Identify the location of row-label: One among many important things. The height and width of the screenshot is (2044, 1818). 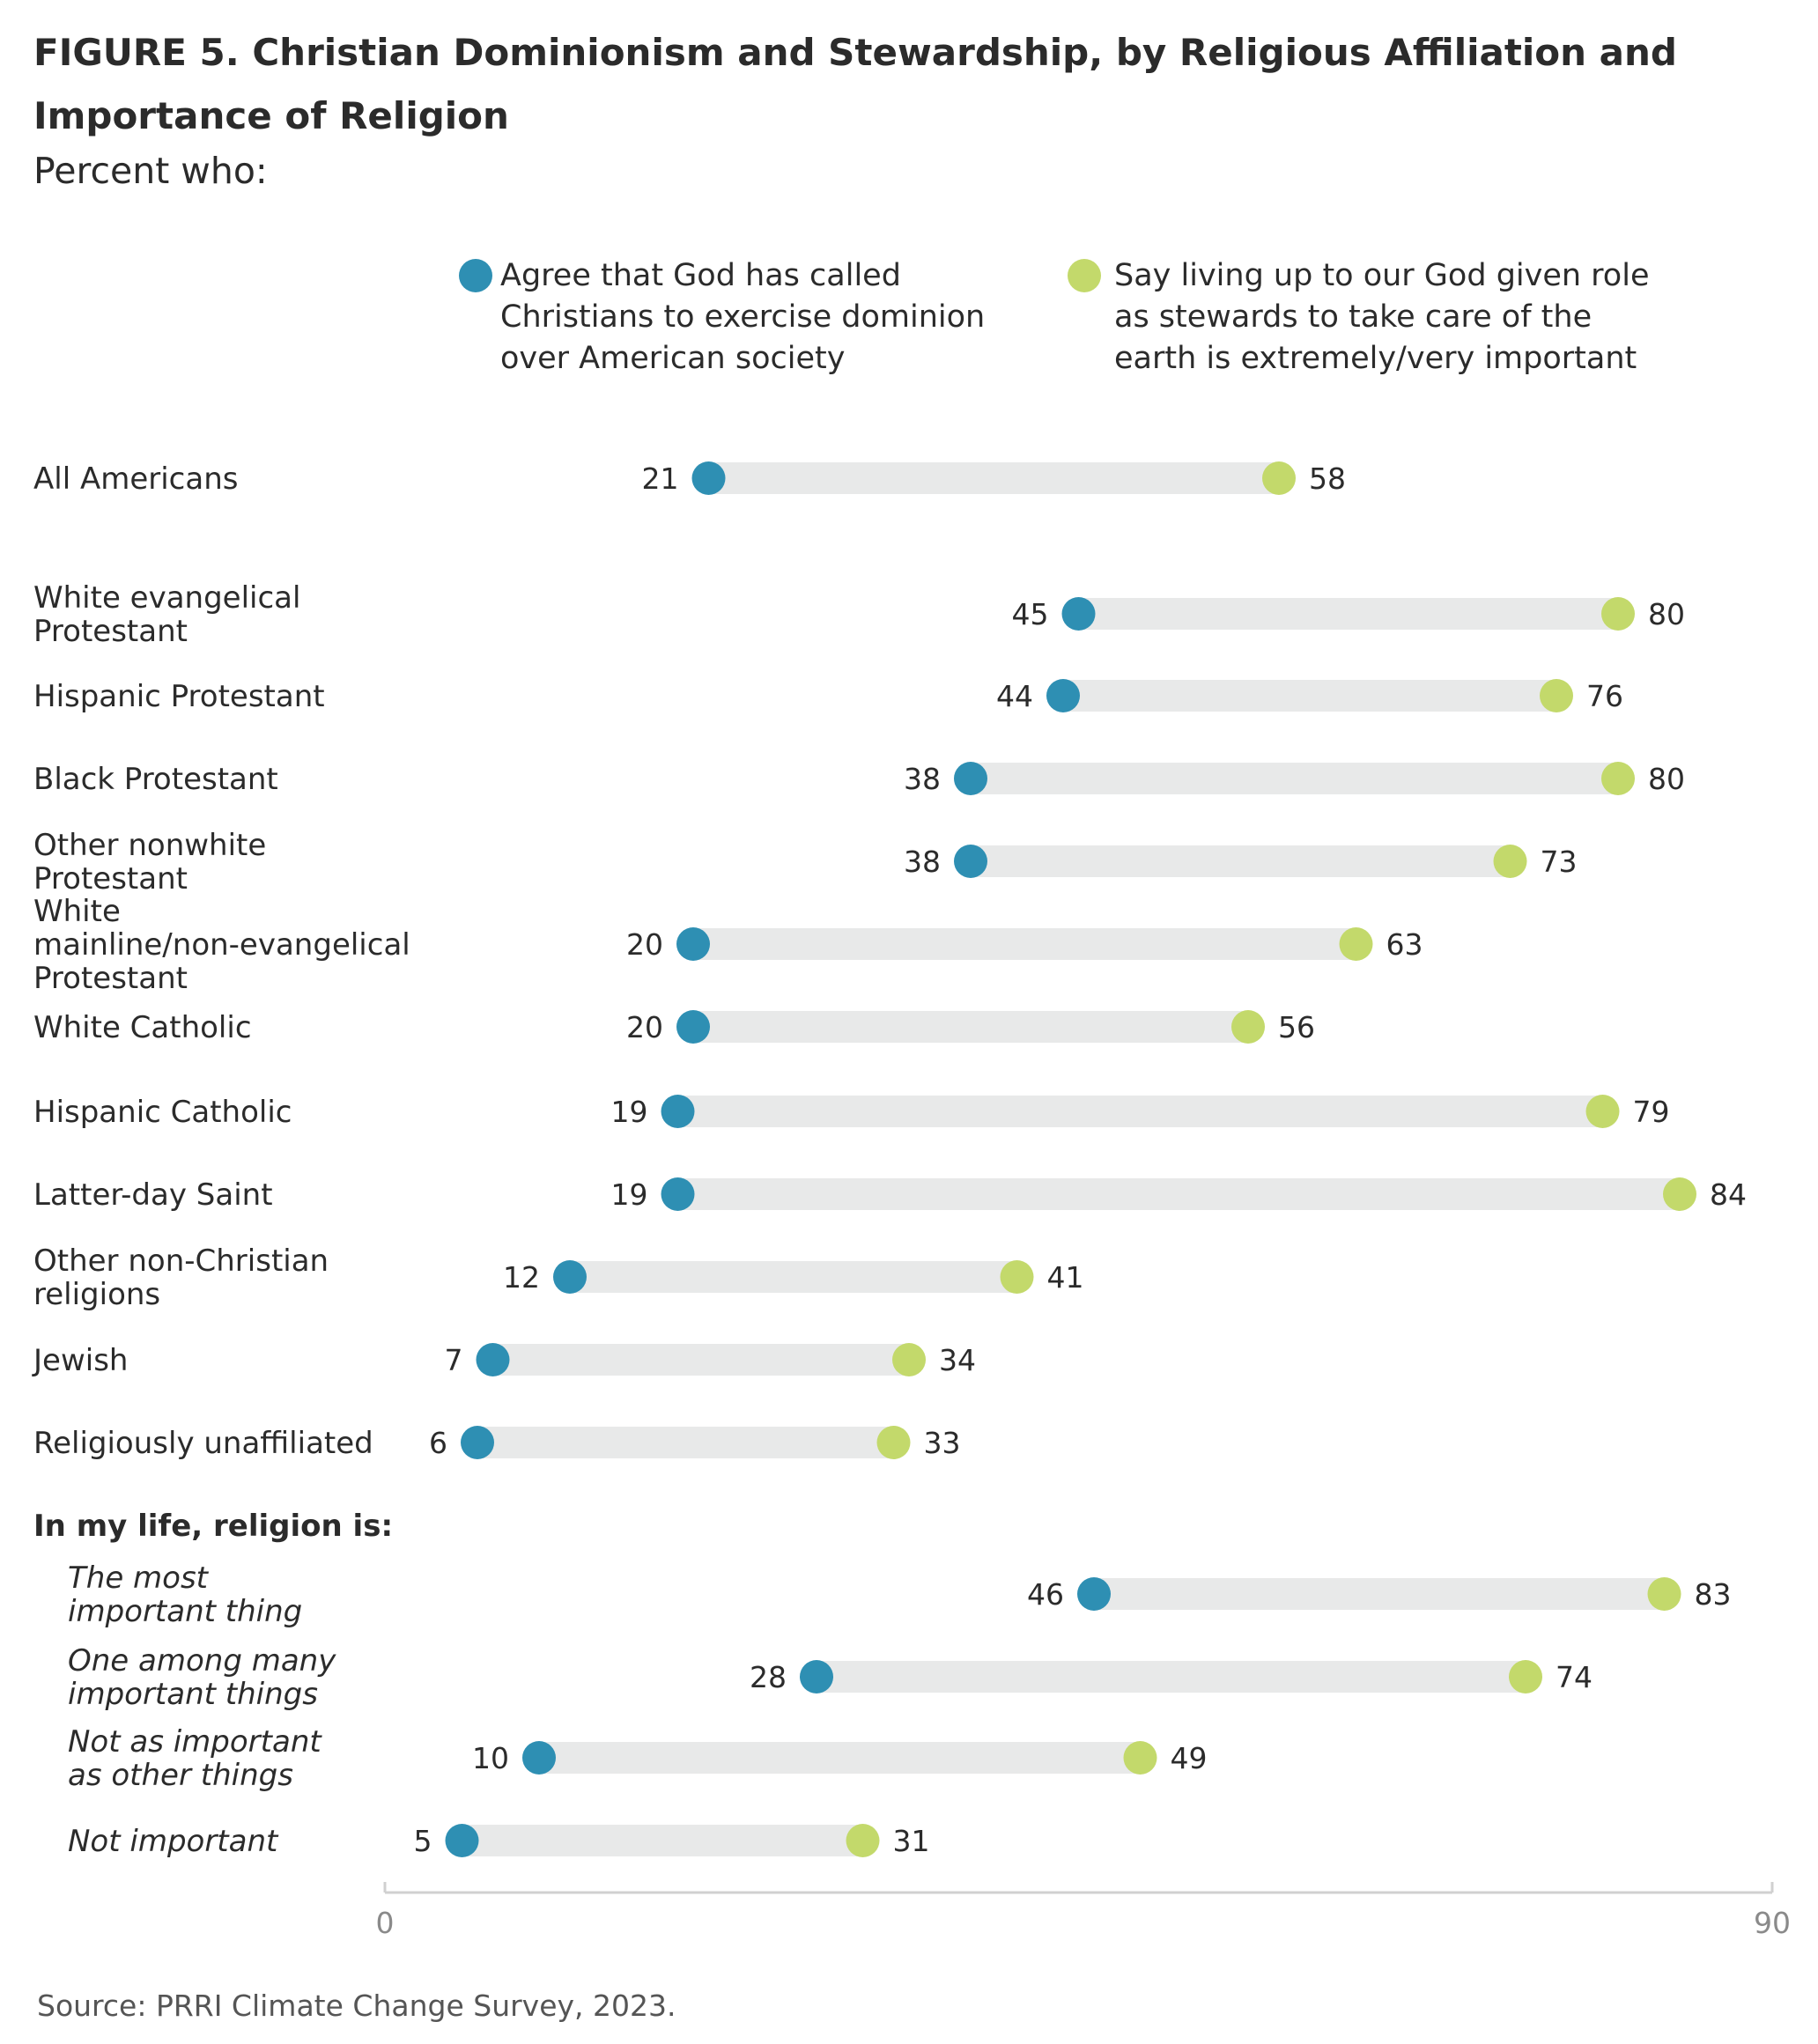
(202, 1677).